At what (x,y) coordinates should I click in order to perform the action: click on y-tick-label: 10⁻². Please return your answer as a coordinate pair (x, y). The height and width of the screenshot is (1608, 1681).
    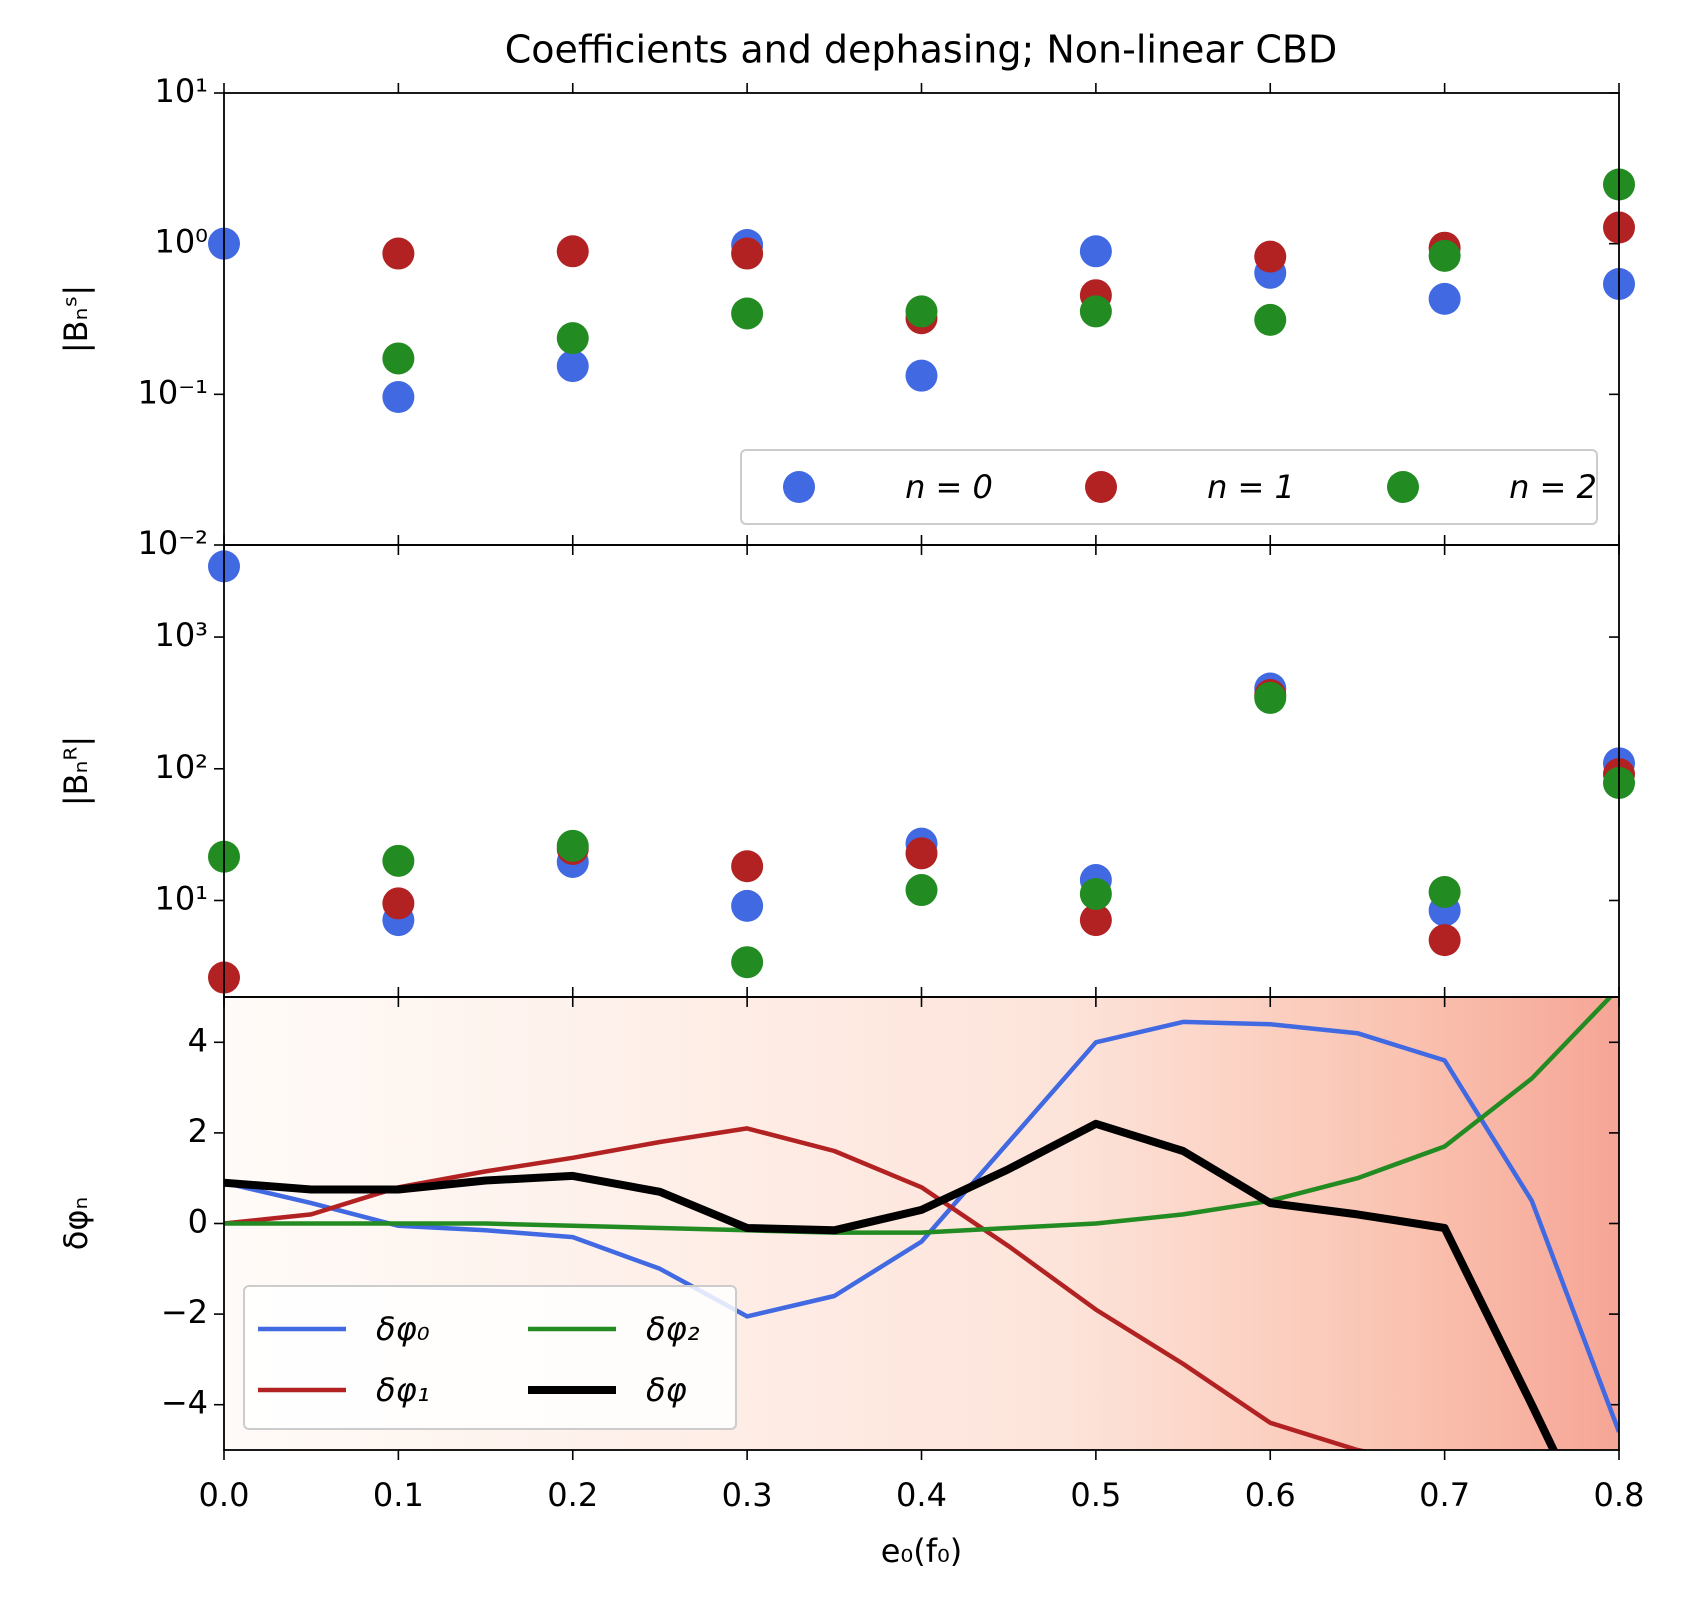
    Looking at the image, I should click on (173, 543).